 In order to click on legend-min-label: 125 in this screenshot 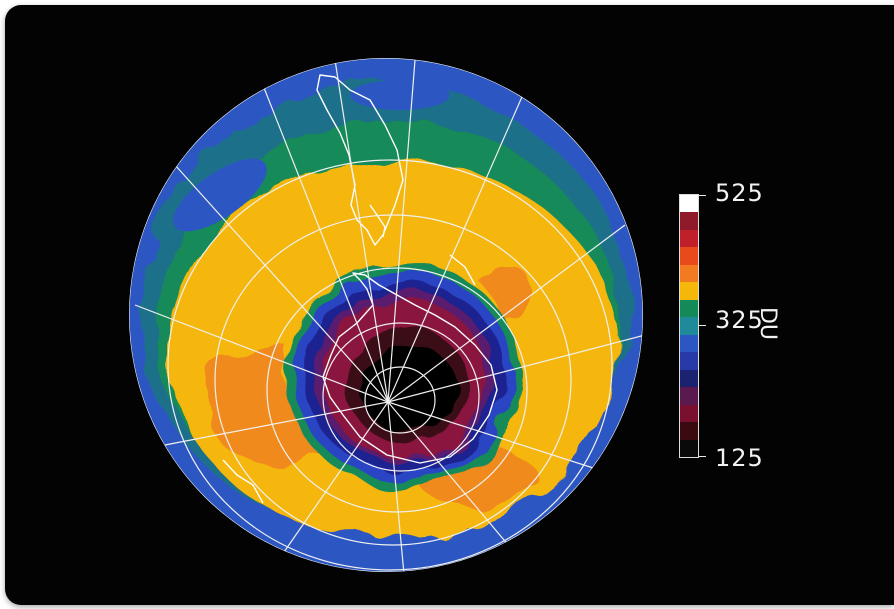, I will do `click(739, 458)`.